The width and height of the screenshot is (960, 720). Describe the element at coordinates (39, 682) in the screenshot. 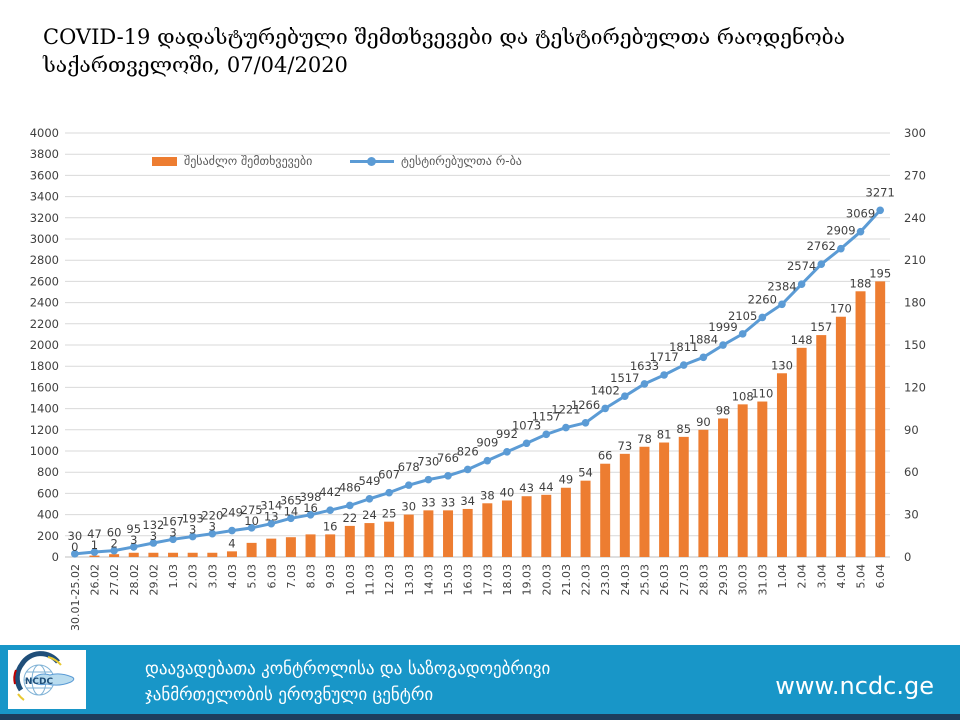

I see `ncdc-logo-text: NCDC` at that location.